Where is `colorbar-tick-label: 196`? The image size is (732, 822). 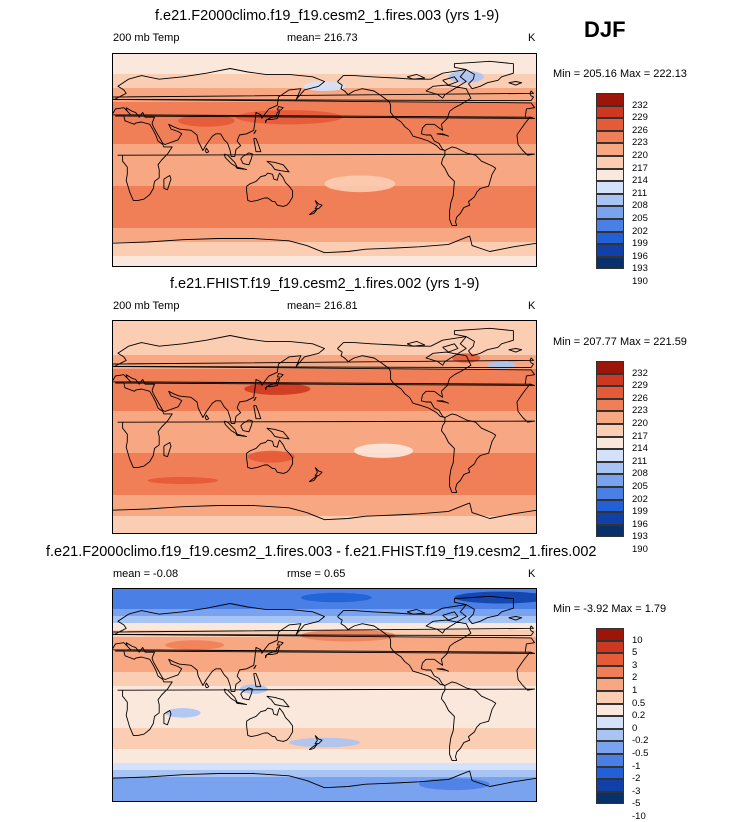
colorbar-tick-label: 196 is located at coordinates (640, 256).